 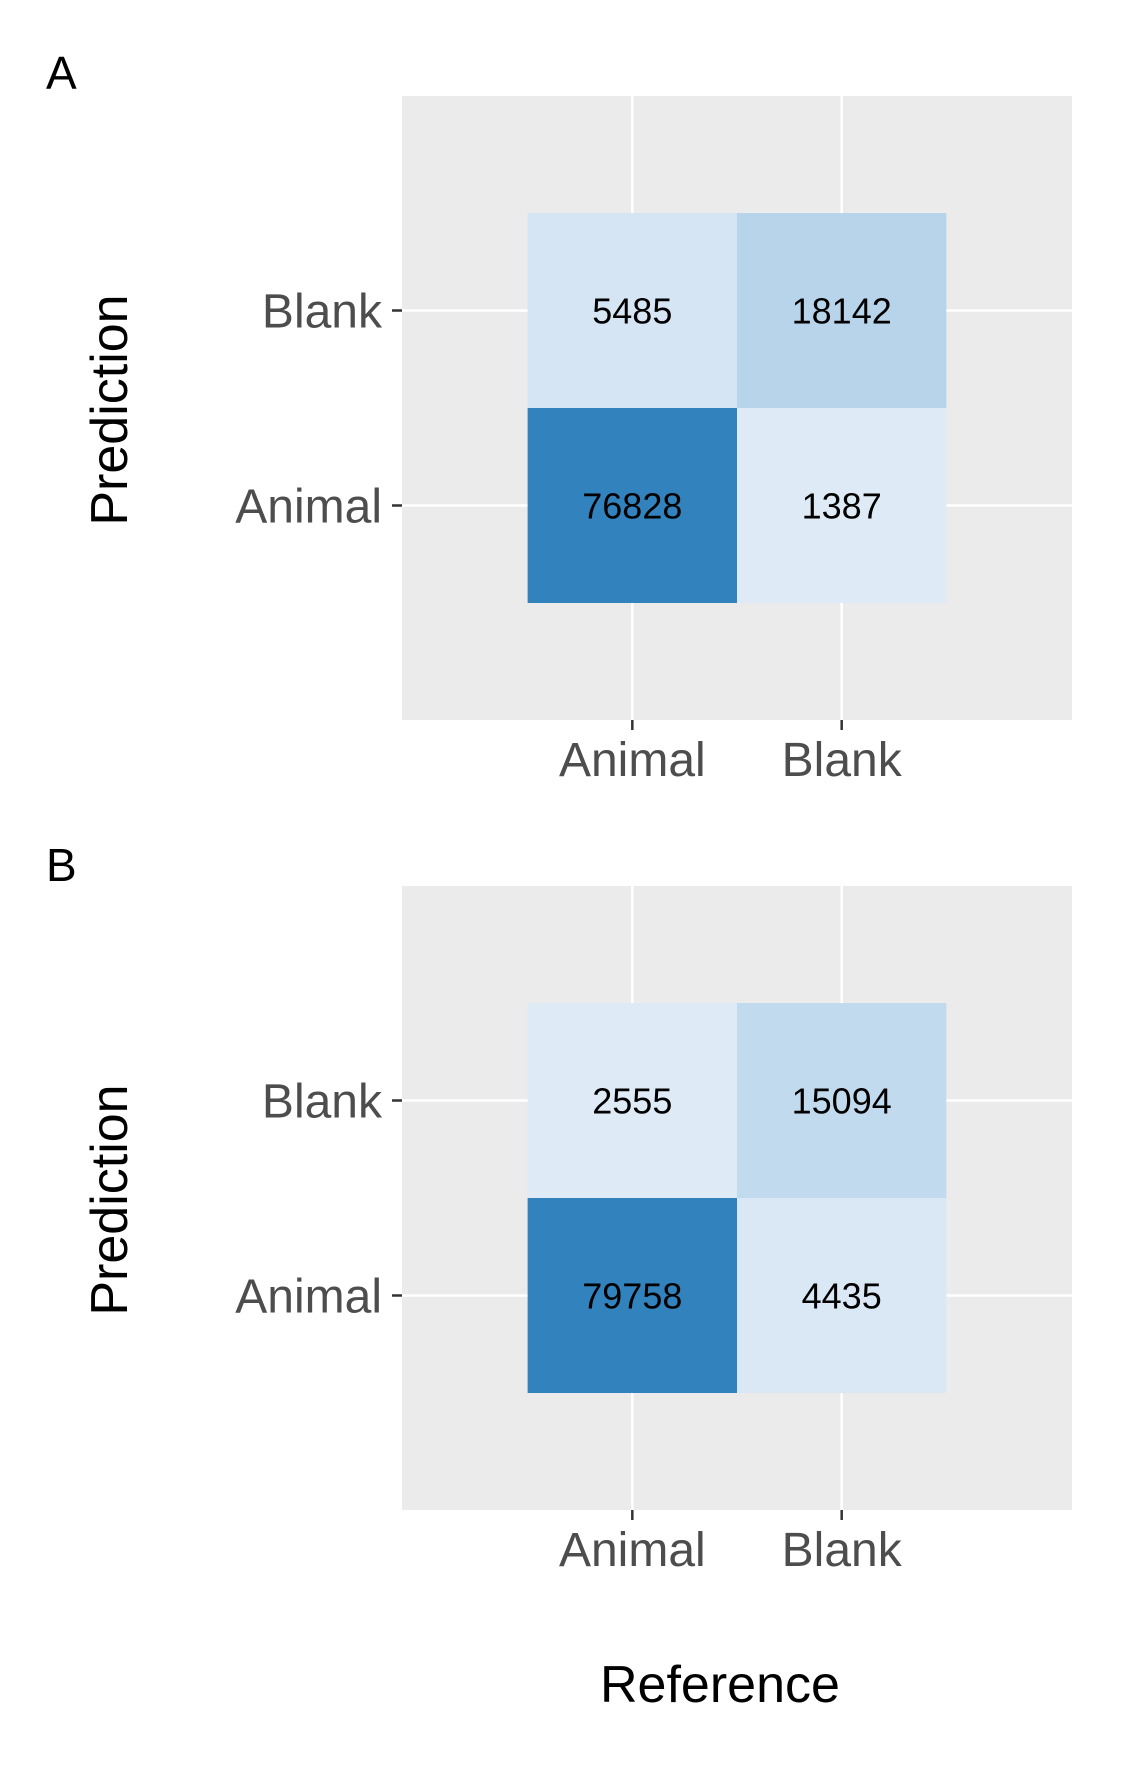 I want to click on panel-a-x-tick-label: Blank, so click(x=842, y=760).